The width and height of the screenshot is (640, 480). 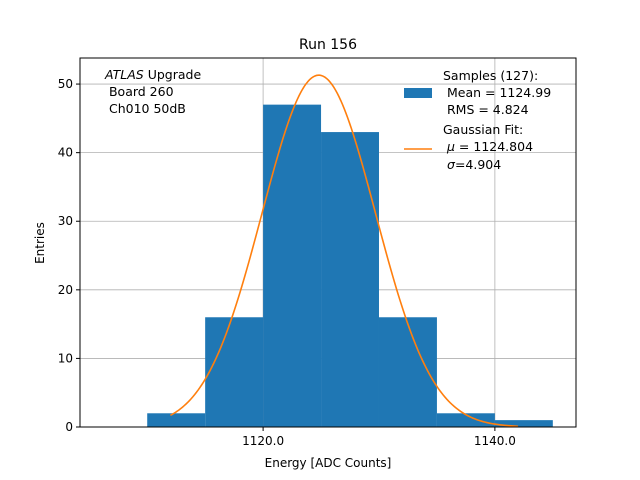 What do you see at coordinates (40, 243) in the screenshot?
I see `y-axis-label: Entries` at bounding box center [40, 243].